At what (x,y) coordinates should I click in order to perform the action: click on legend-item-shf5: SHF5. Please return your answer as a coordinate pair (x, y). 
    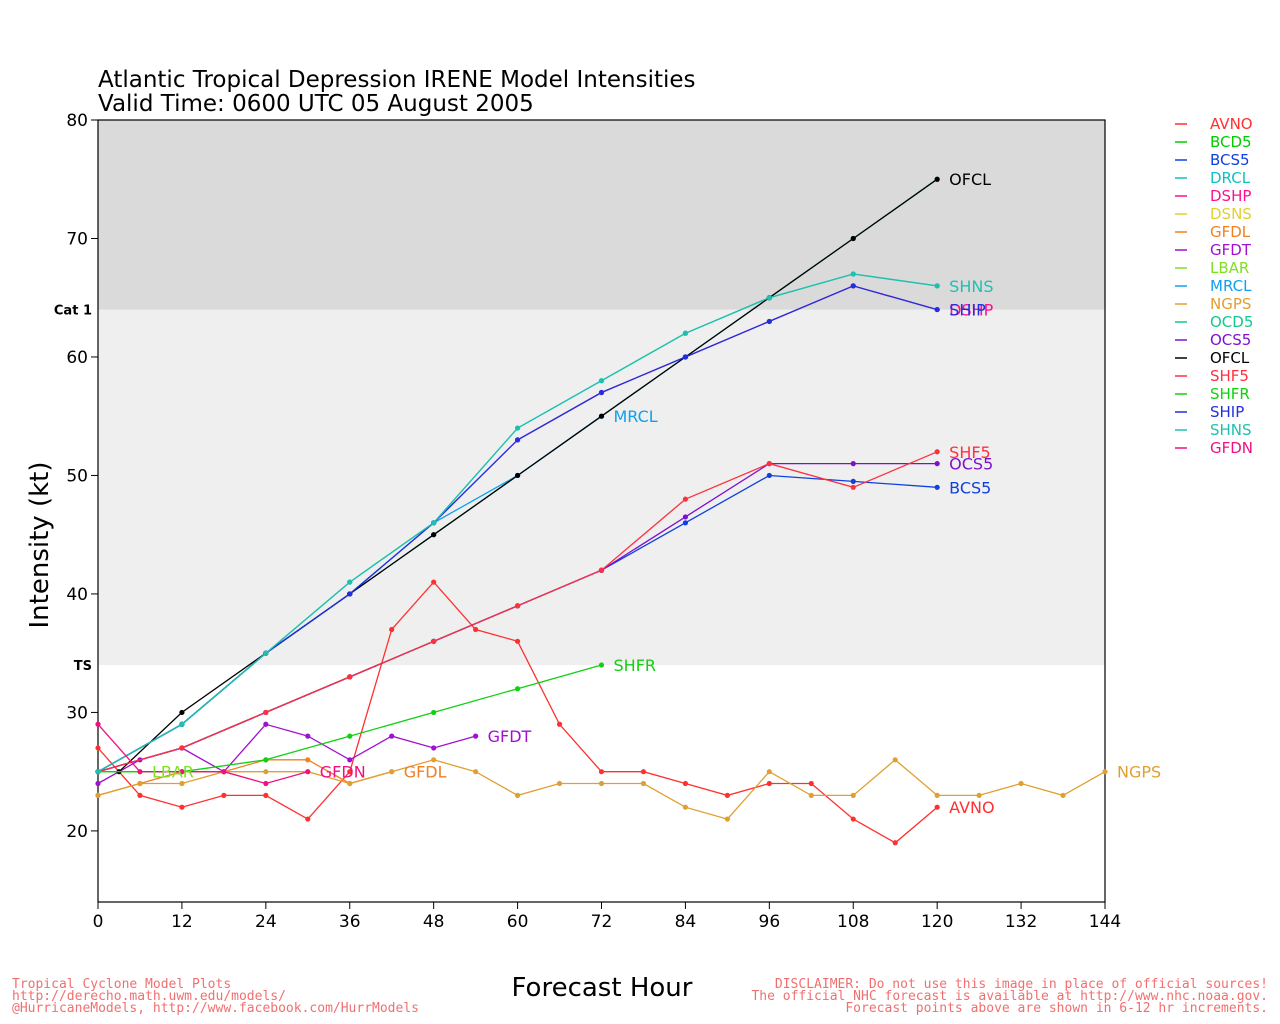
    Looking at the image, I should click on (1212, 376).